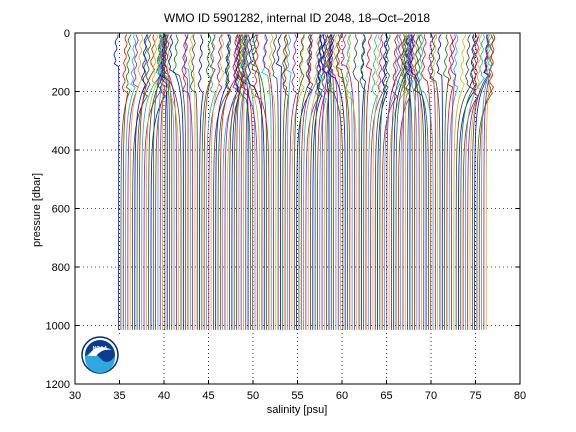 The width and height of the screenshot is (576, 432). What do you see at coordinates (431, 396) in the screenshot?
I see `x-tick-label: 70` at bounding box center [431, 396].